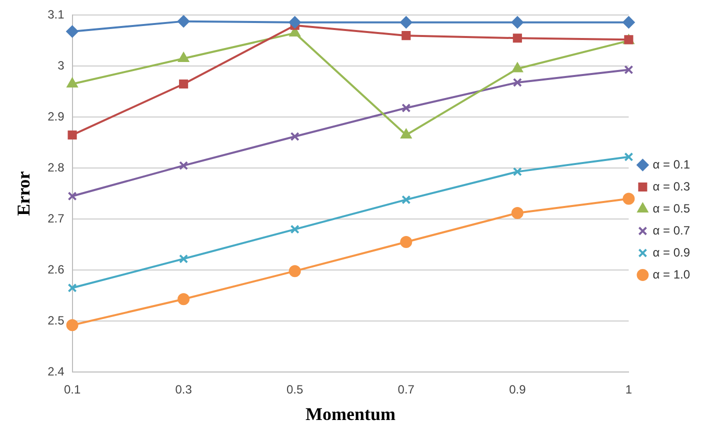 The image size is (710, 436). Describe the element at coordinates (56, 320) in the screenshot. I see `y-tick-label: 2.5` at that location.